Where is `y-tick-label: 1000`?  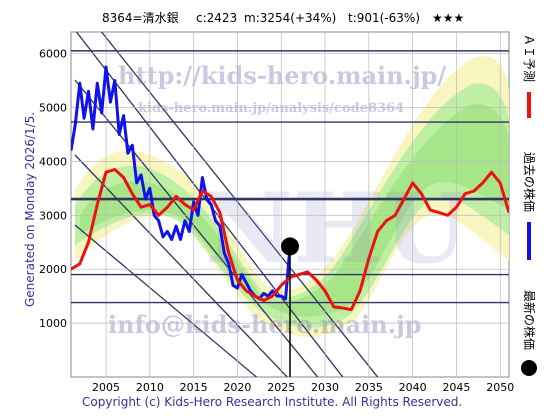
y-tick-label: 1000 is located at coordinates (53, 323).